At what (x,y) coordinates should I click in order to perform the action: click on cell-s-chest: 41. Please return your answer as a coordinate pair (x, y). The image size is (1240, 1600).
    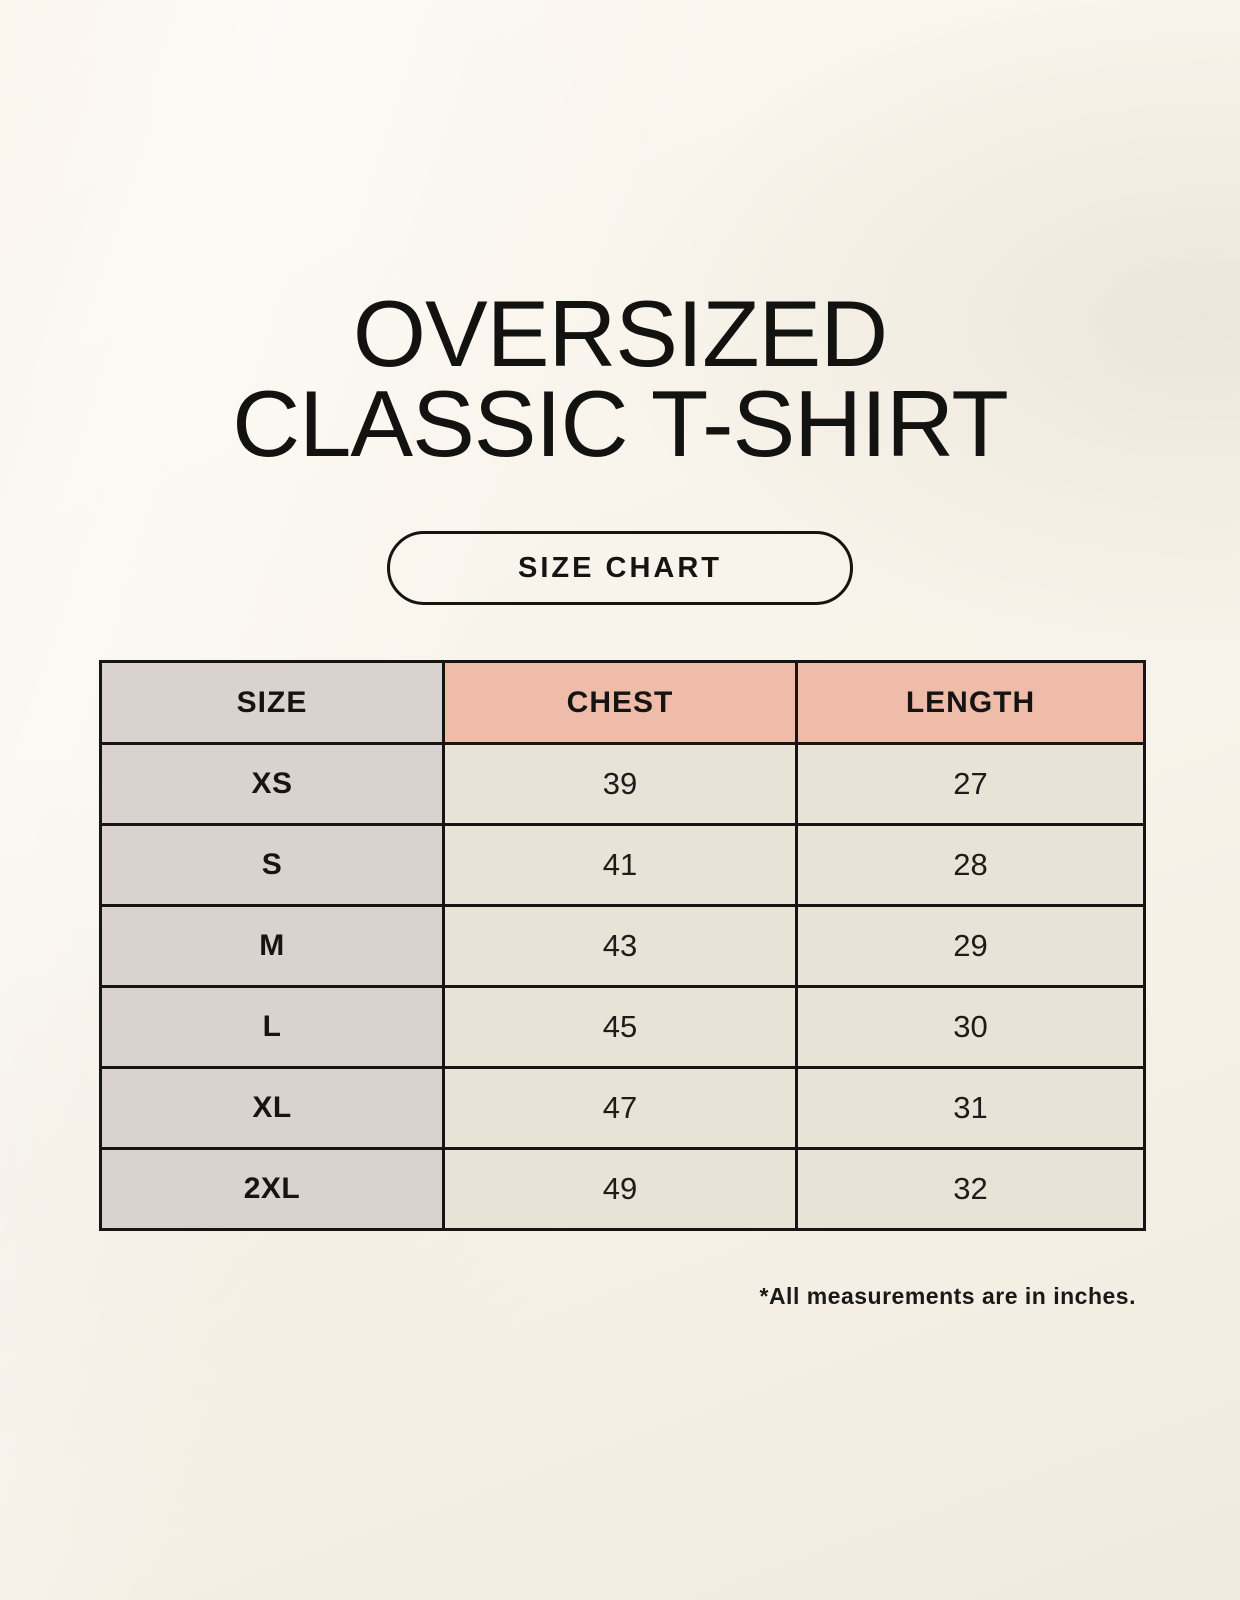
    Looking at the image, I should click on (620, 865).